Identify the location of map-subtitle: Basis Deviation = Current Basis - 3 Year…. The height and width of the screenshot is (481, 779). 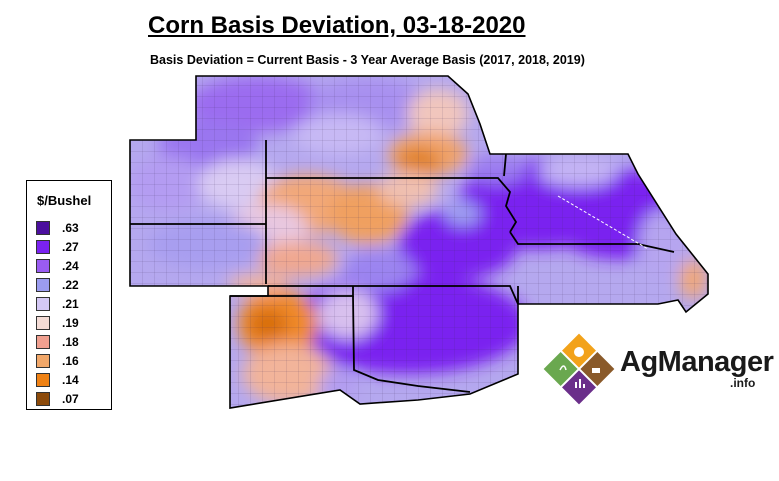
(367, 60).